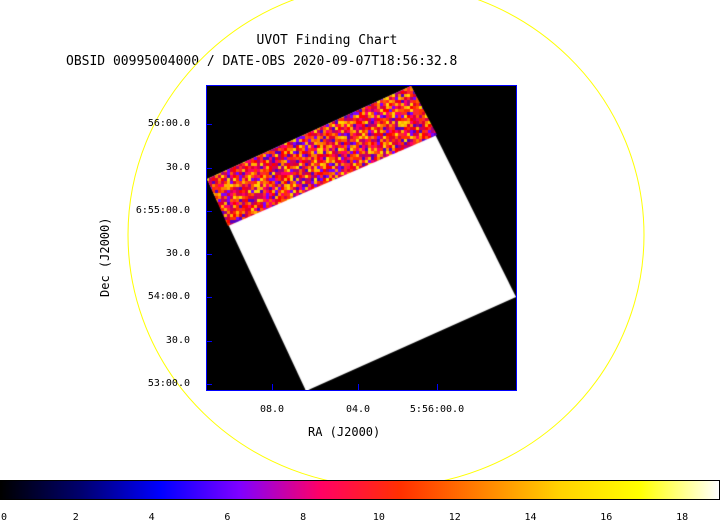  What do you see at coordinates (344, 432) in the screenshot?
I see `x-axis-label: RA (J2000)` at bounding box center [344, 432].